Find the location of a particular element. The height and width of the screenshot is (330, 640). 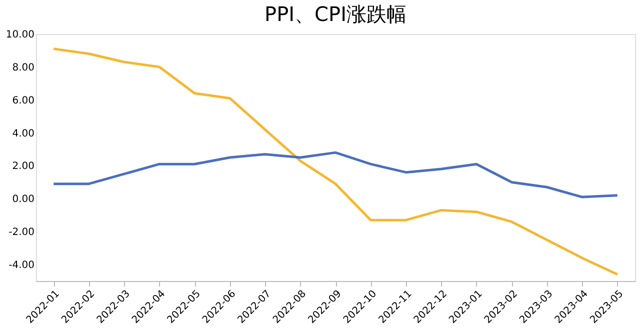

y-tick-label: 2.00 is located at coordinates (23, 166).